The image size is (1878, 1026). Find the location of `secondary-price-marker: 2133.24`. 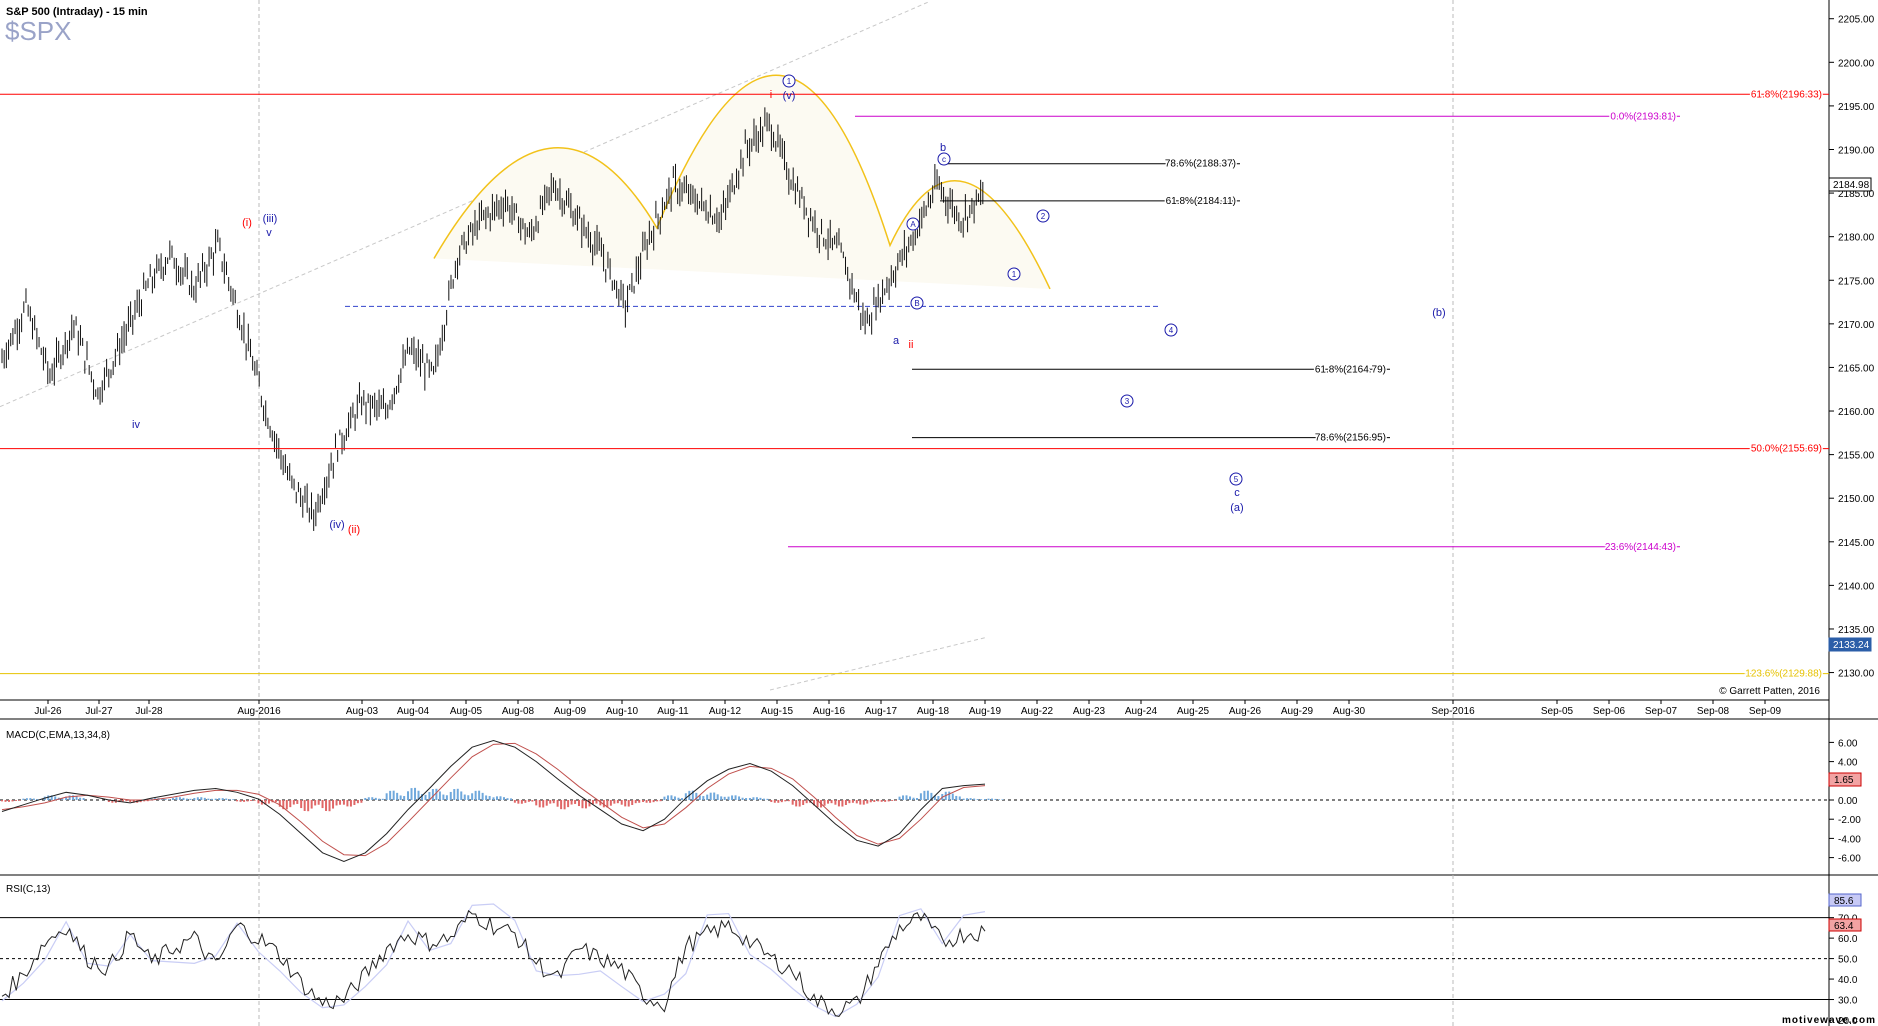

secondary-price-marker: 2133.24 is located at coordinates (1850, 644).